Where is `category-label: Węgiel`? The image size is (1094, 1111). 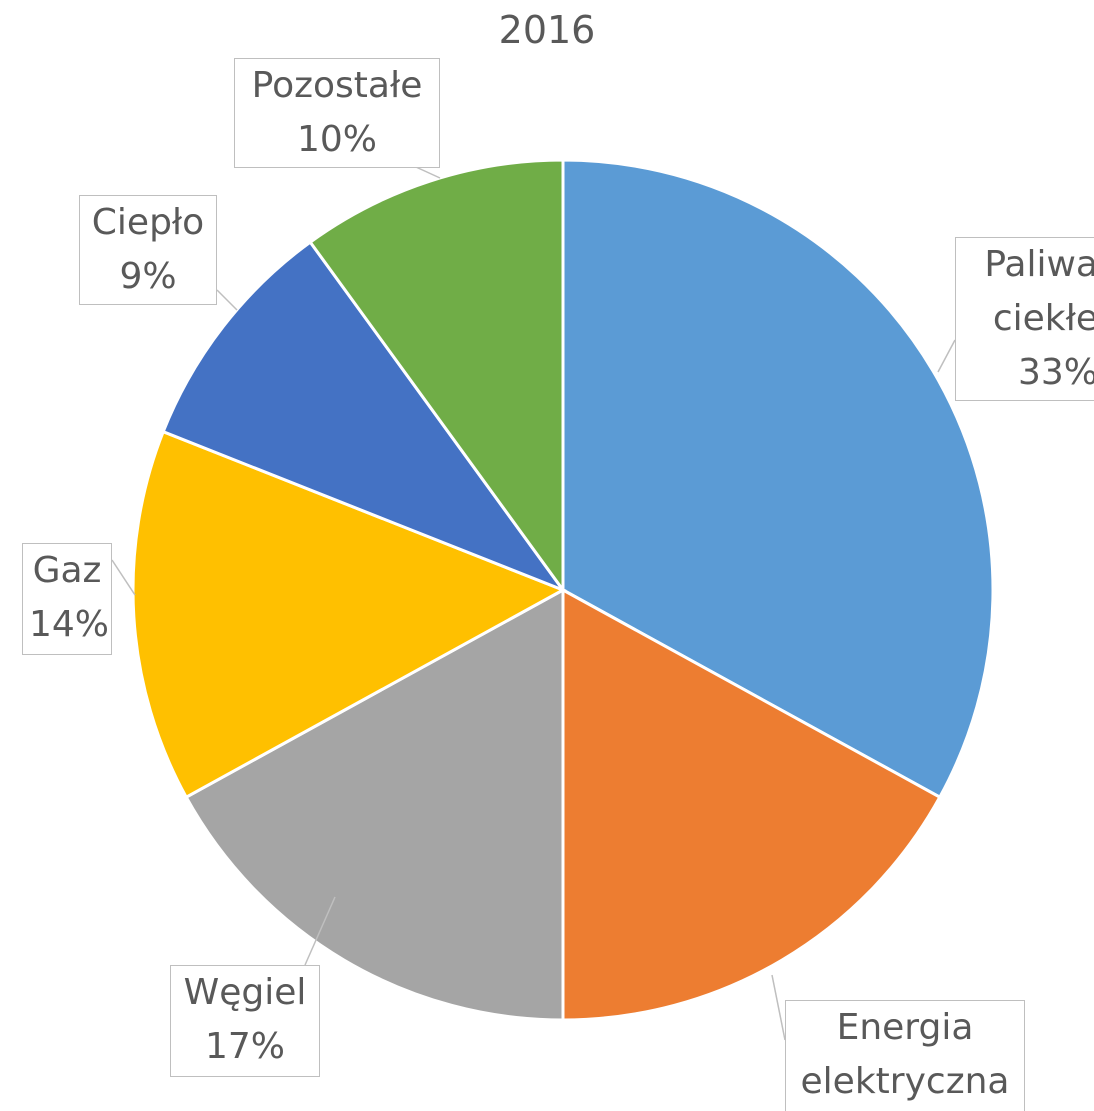
category-label: Węgiel is located at coordinates (245, 992).